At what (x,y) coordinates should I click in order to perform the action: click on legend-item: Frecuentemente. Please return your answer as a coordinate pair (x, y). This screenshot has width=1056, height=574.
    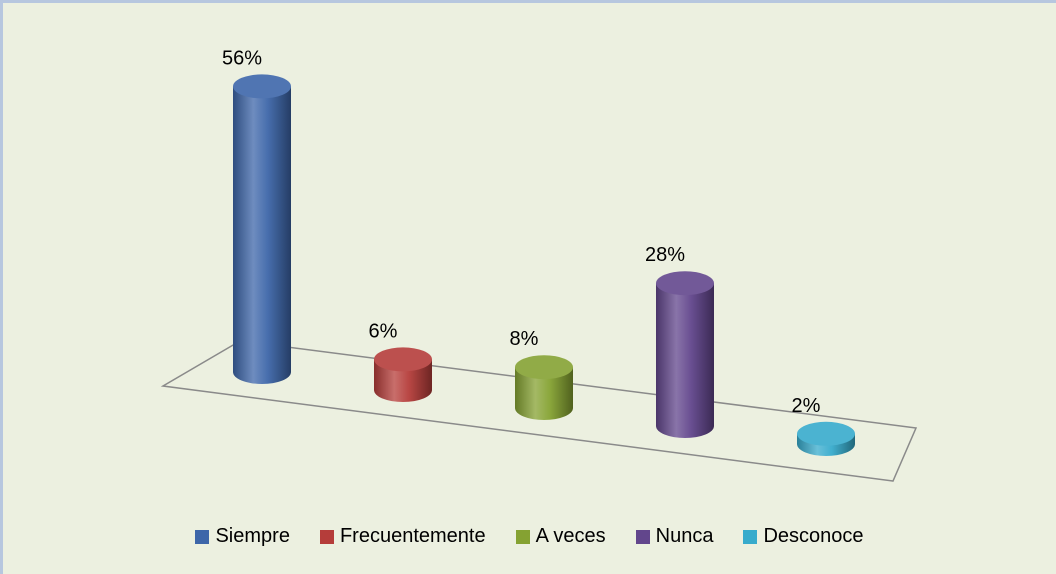
    Looking at the image, I should click on (402, 536).